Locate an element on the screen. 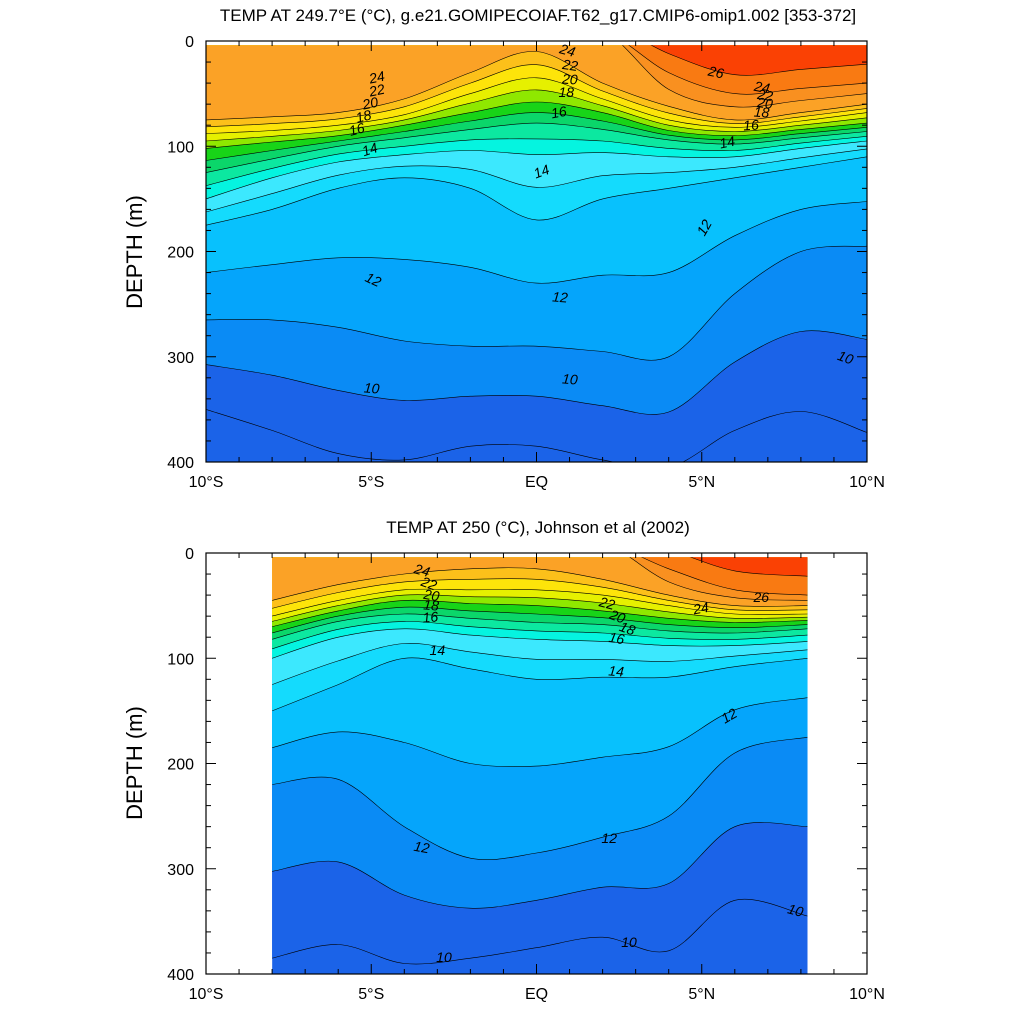 This screenshot has width=1024, height=1024. bottom-y-axis-label: DEPTH (m) is located at coordinates (134, 763).